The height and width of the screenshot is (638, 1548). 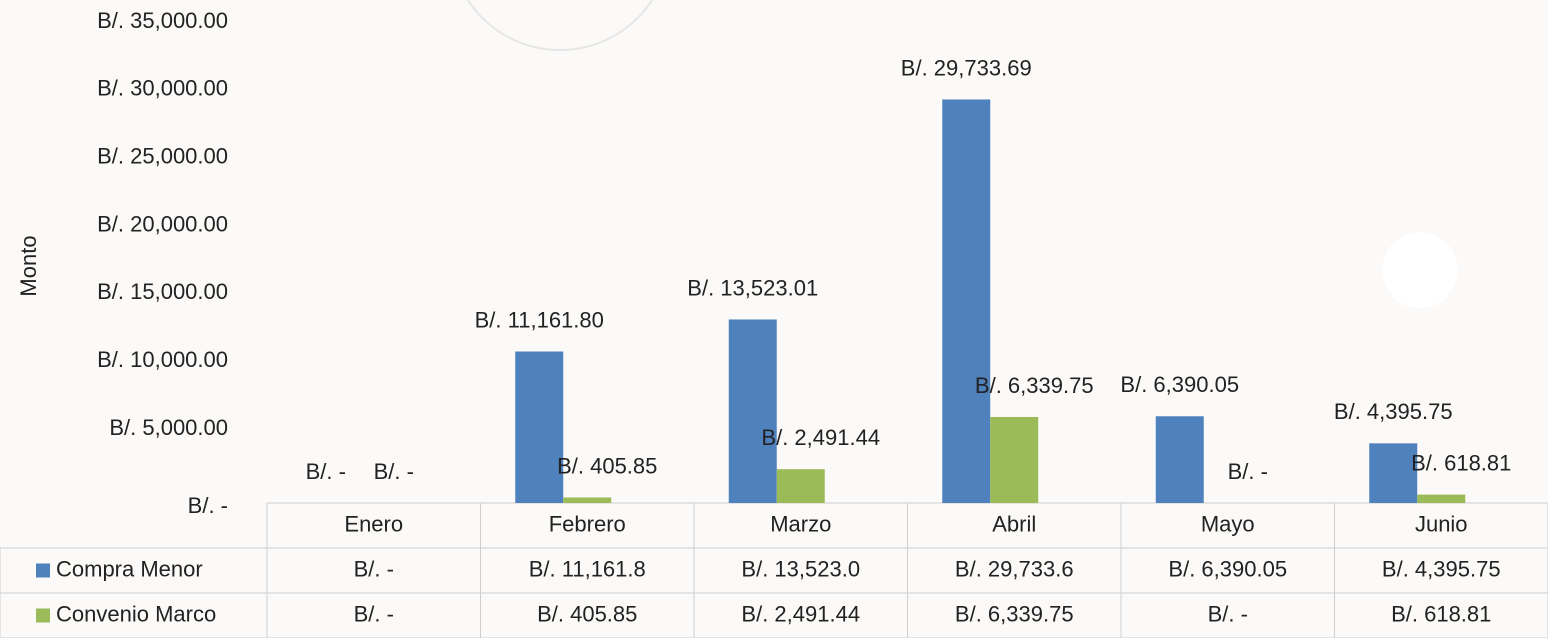 What do you see at coordinates (800, 568) in the screenshot?
I see `table-value: B/. 13,523.0` at bounding box center [800, 568].